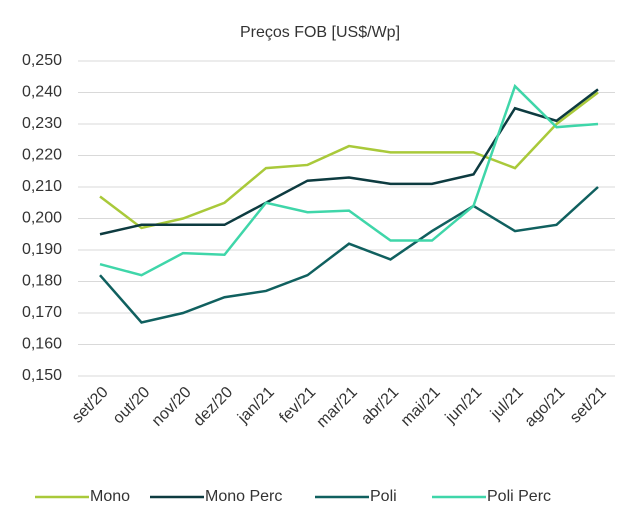 The height and width of the screenshot is (516, 617). What do you see at coordinates (42, 249) in the screenshot?
I see `y-tick-label: 0,190` at bounding box center [42, 249].